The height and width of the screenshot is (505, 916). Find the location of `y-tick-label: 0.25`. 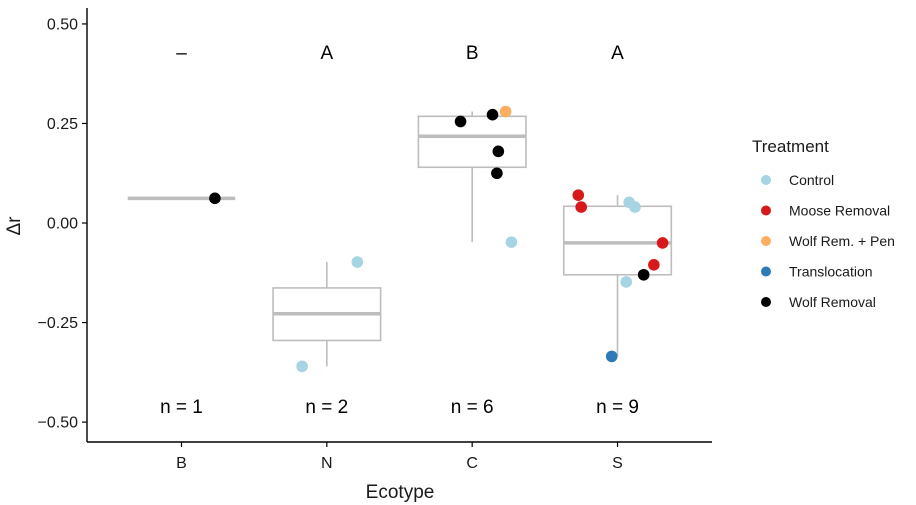

y-tick-label: 0.25 is located at coordinates (62, 124).